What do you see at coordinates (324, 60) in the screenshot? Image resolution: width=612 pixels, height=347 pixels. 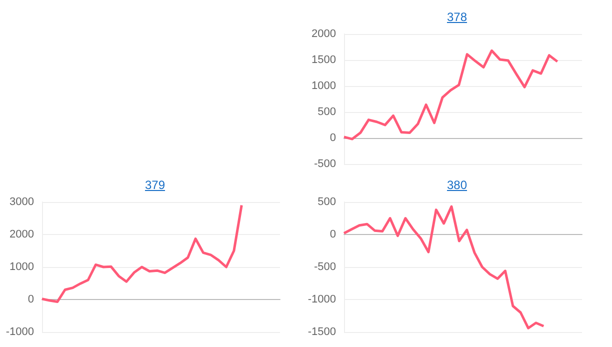 I see `y-tick-label: 1500` at bounding box center [324, 60].